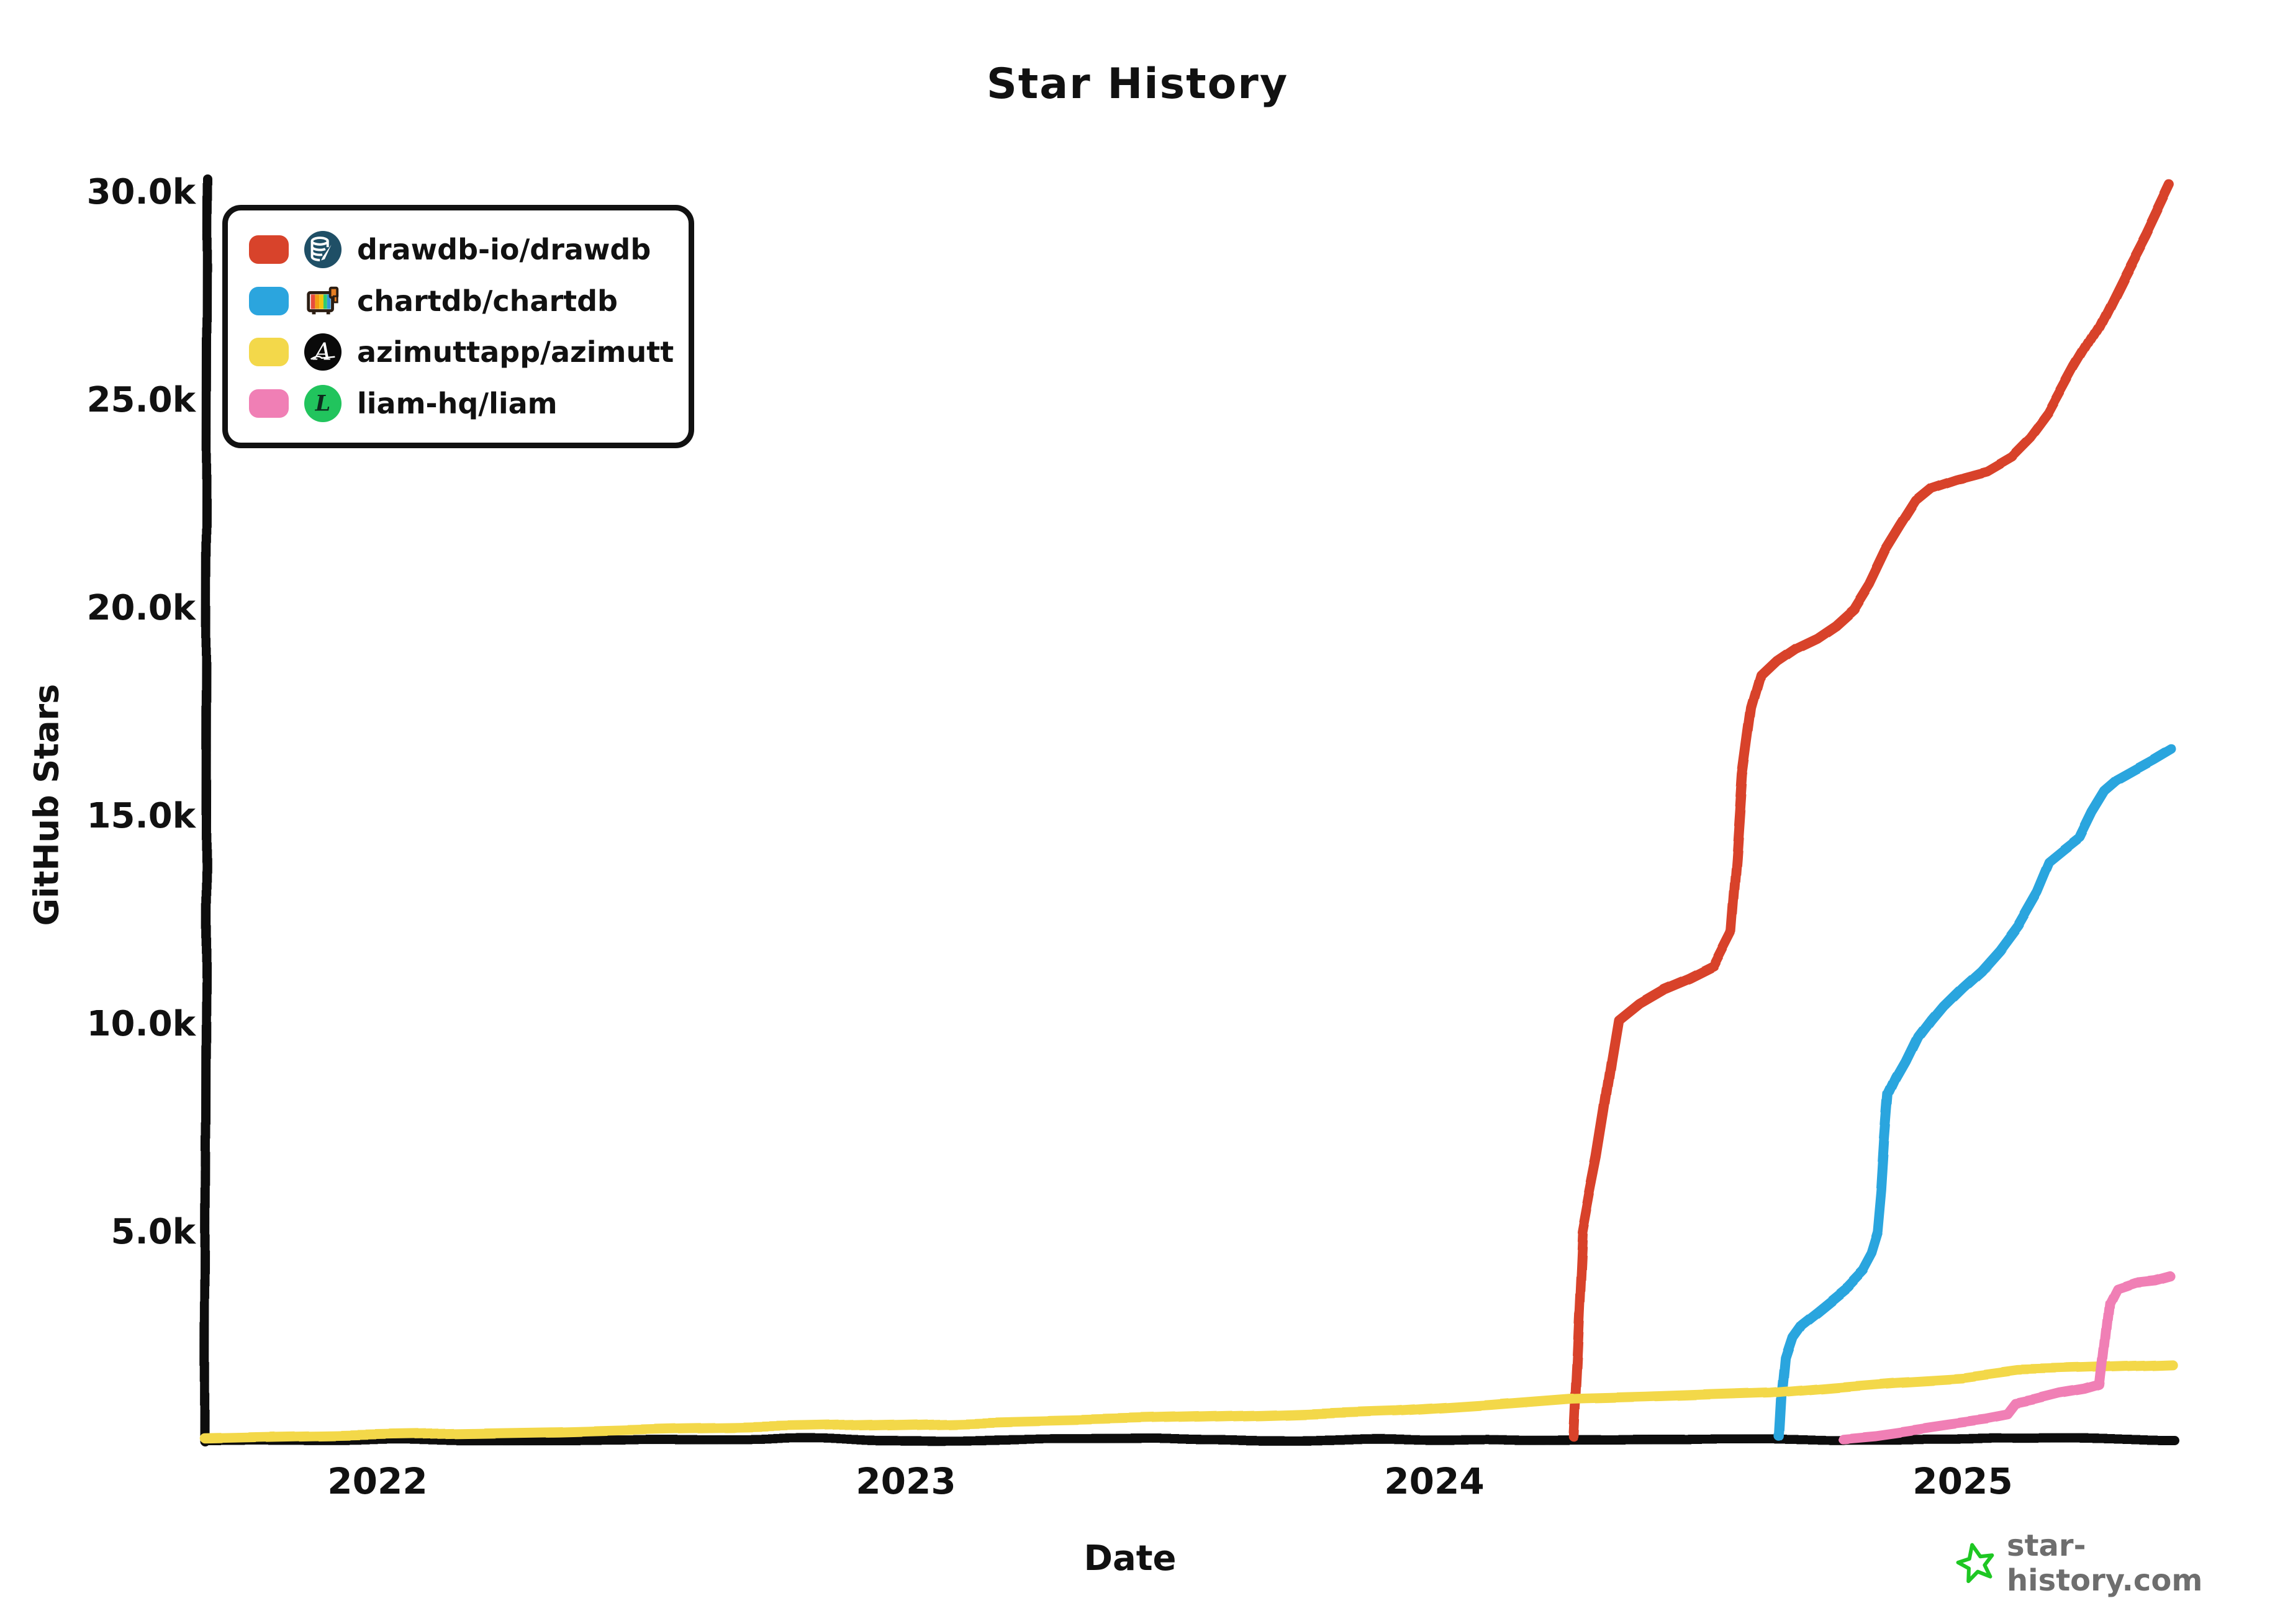 The width and height of the screenshot is (2275, 1624). I want to click on legend-label: drawdb-io/drawdb, so click(504, 250).